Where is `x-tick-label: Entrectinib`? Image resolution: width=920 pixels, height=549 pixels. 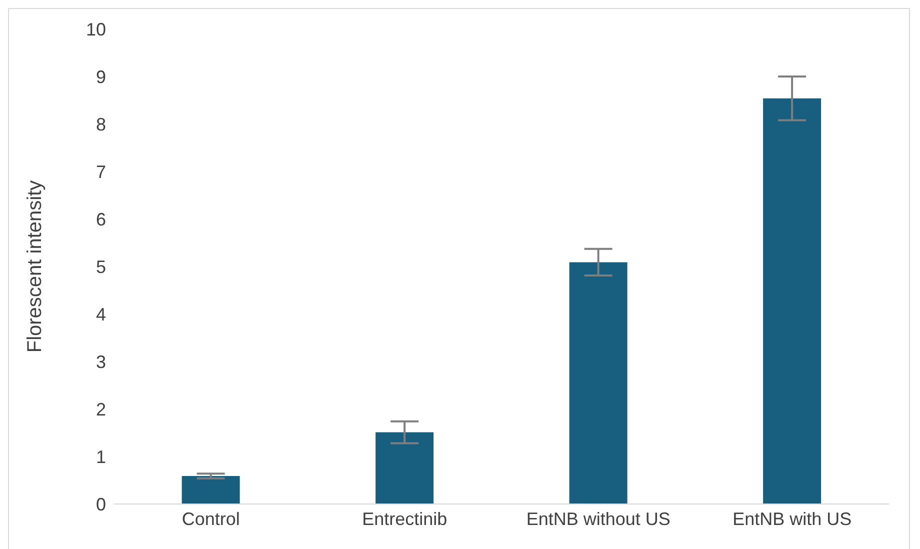 x-tick-label: Entrectinib is located at coordinates (405, 518).